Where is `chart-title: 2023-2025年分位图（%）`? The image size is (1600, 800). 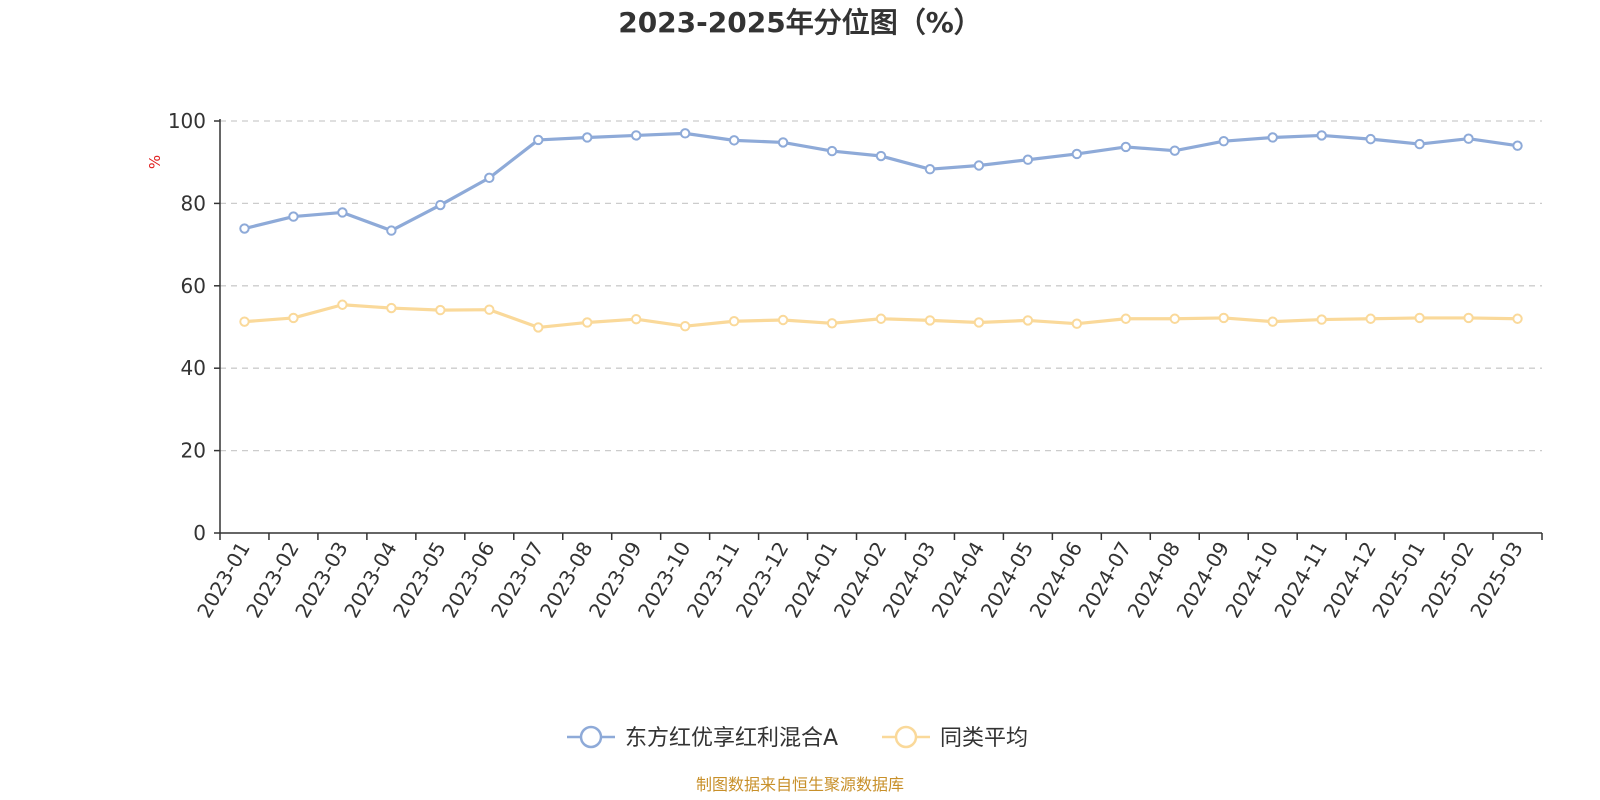 chart-title: 2023-2025年分位图（%） is located at coordinates (800, 22).